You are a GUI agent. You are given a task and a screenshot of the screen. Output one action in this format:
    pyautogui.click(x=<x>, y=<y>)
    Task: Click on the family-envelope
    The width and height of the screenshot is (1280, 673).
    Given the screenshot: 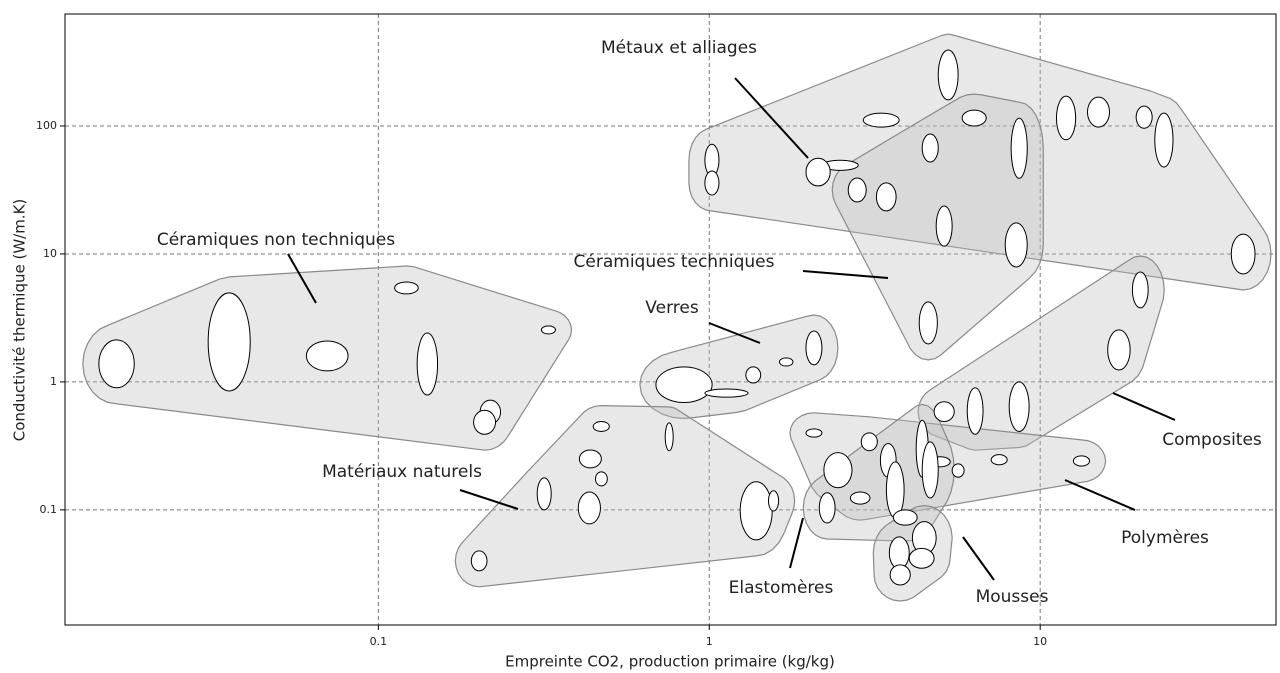 What is the action you would take?
    pyautogui.click(x=625, y=496)
    